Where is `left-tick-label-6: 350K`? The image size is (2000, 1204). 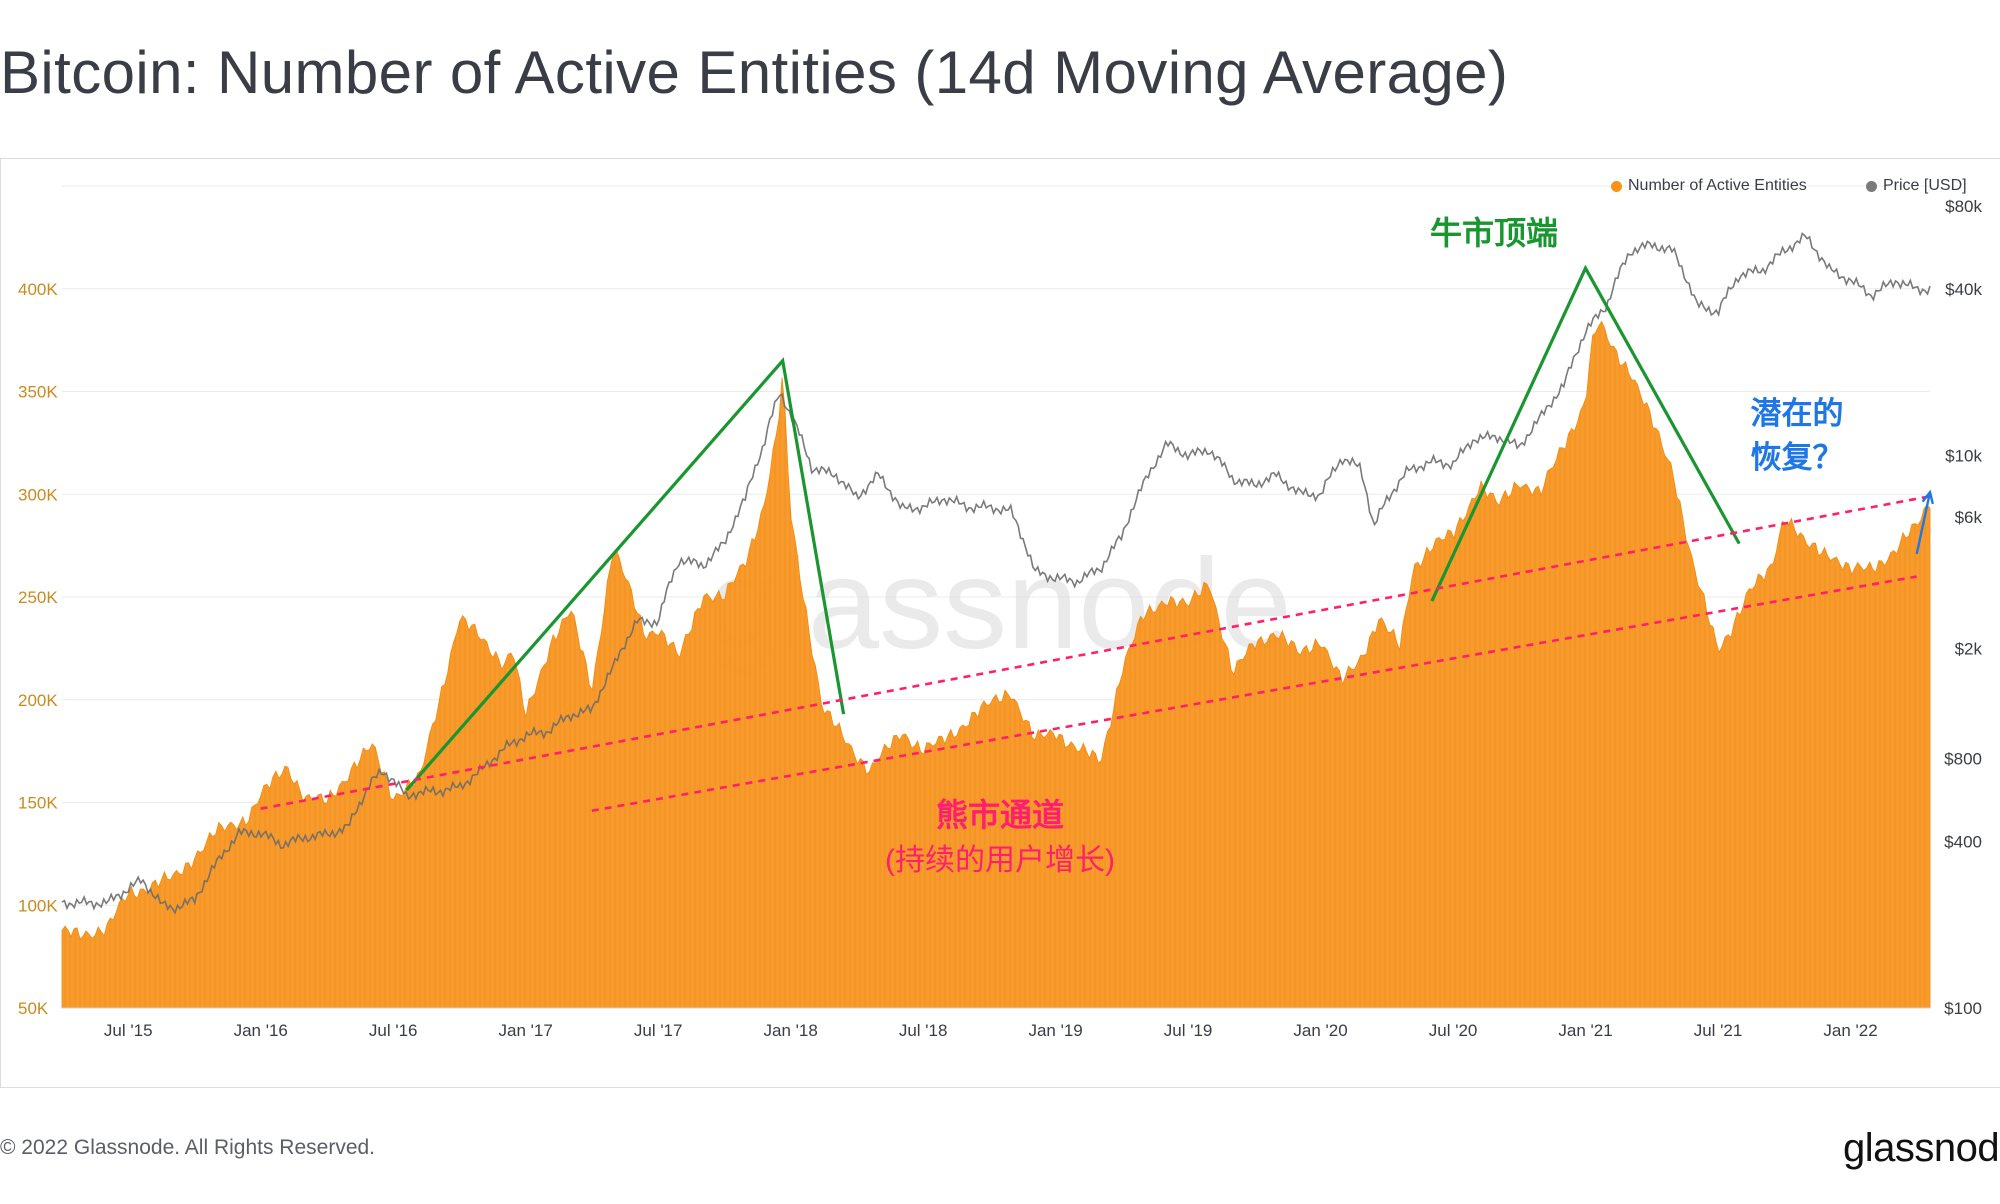
left-tick-label-6: 350K is located at coordinates (38, 392).